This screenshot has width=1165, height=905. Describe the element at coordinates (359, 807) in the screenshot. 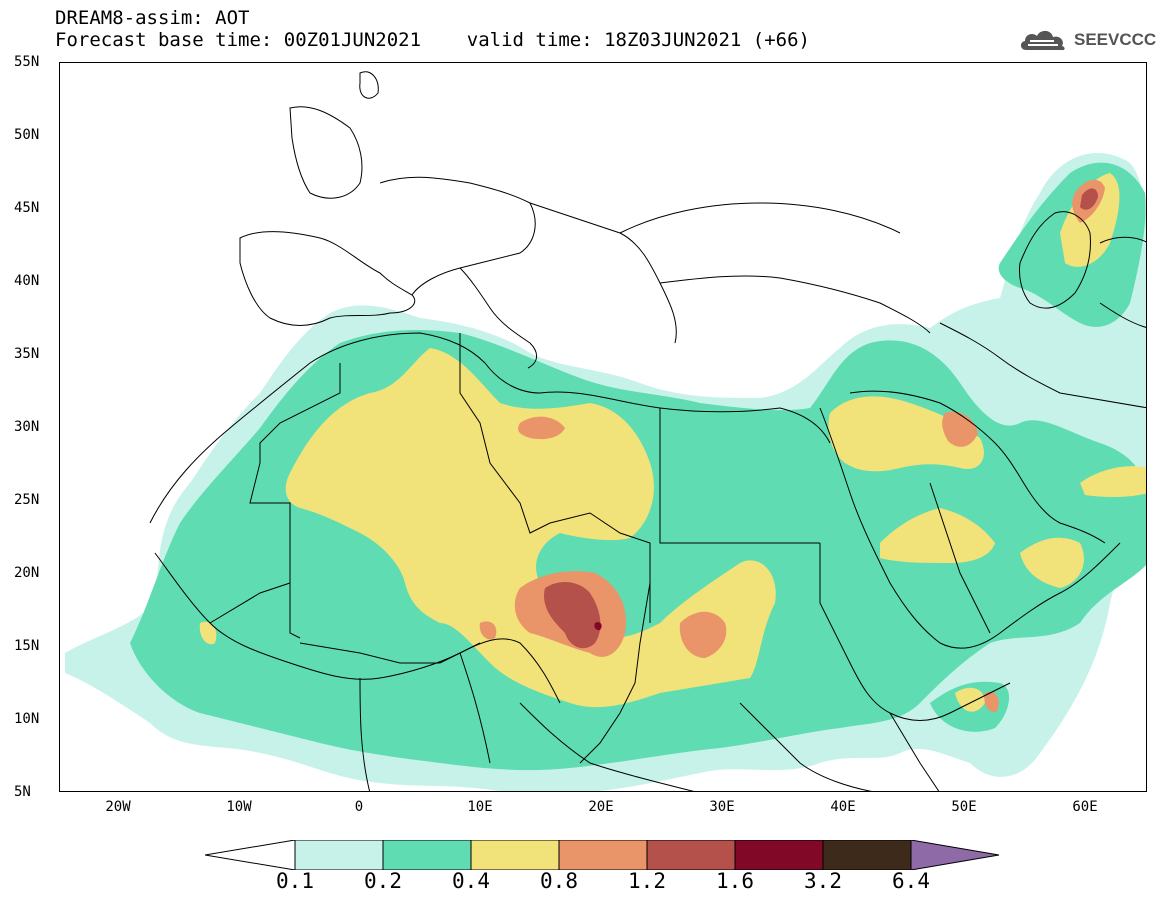

I see `lon-tick-label: 0` at that location.